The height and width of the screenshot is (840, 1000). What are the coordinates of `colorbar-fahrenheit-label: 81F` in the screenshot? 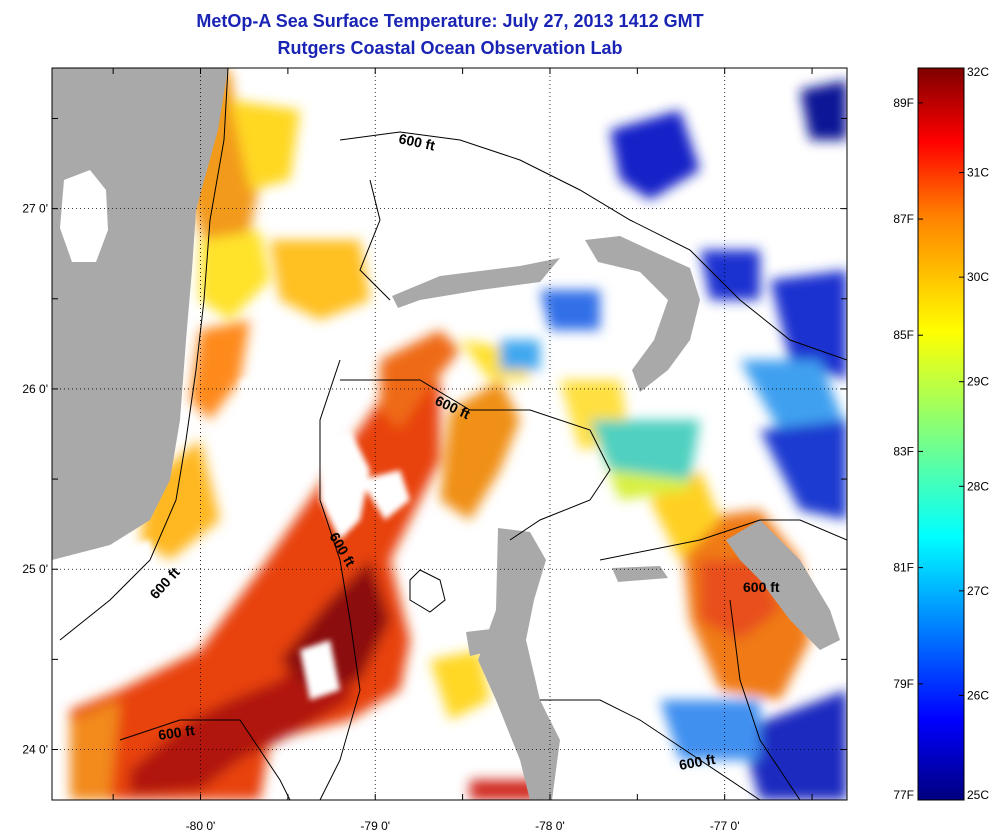 It's located at (903, 568).